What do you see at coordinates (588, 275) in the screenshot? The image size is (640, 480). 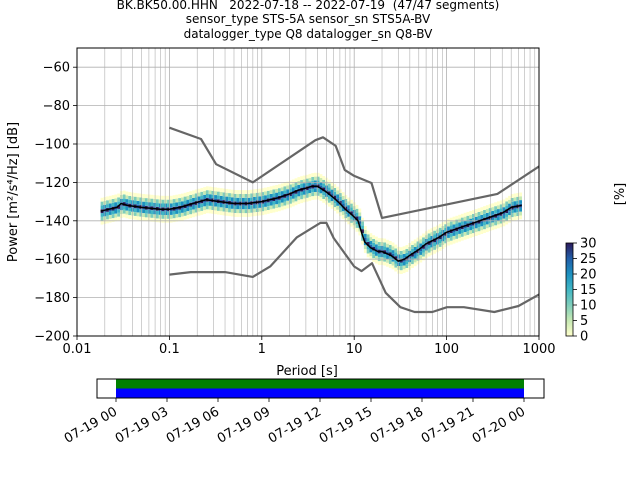 I see `colorbar-tick-label: 20` at bounding box center [588, 275].